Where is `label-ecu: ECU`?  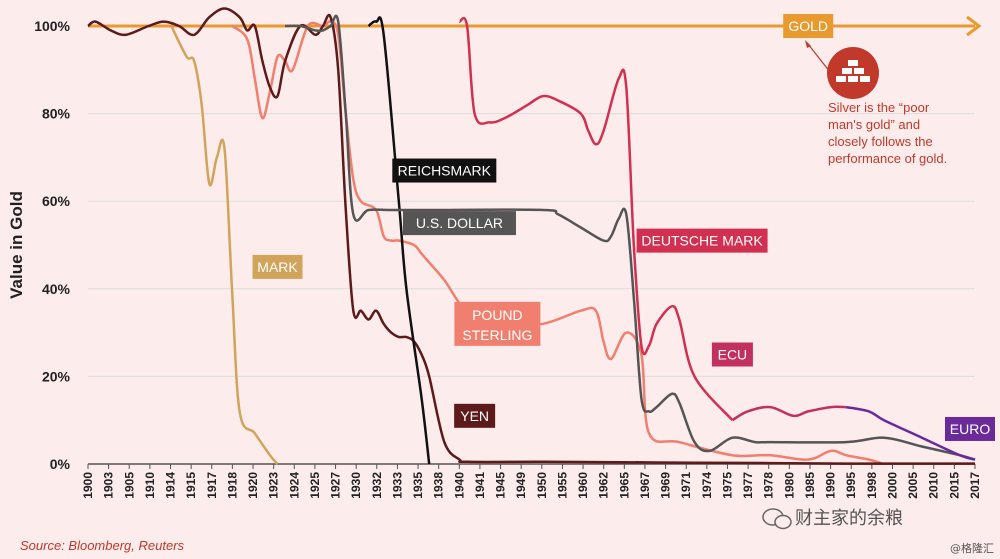
label-ecu: ECU is located at coordinates (732, 354).